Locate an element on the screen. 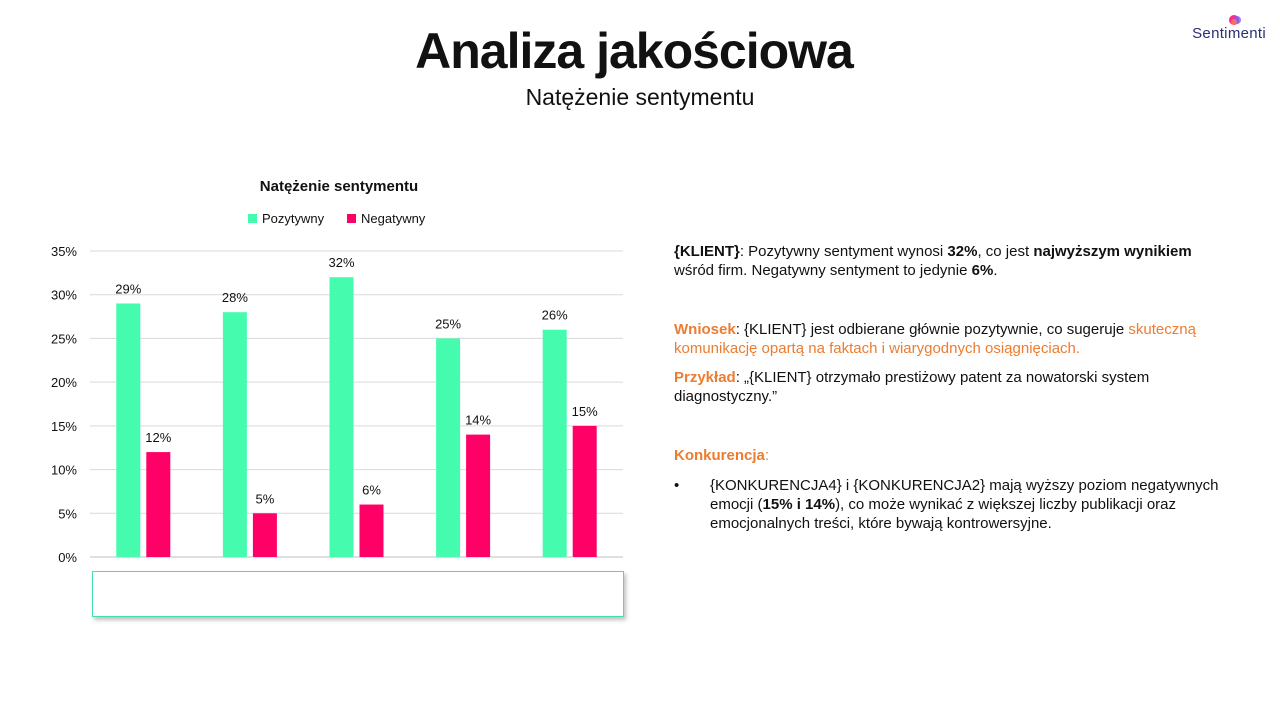 The height and width of the screenshot is (720, 1280). y-tick-label: 5% is located at coordinates (67, 513).